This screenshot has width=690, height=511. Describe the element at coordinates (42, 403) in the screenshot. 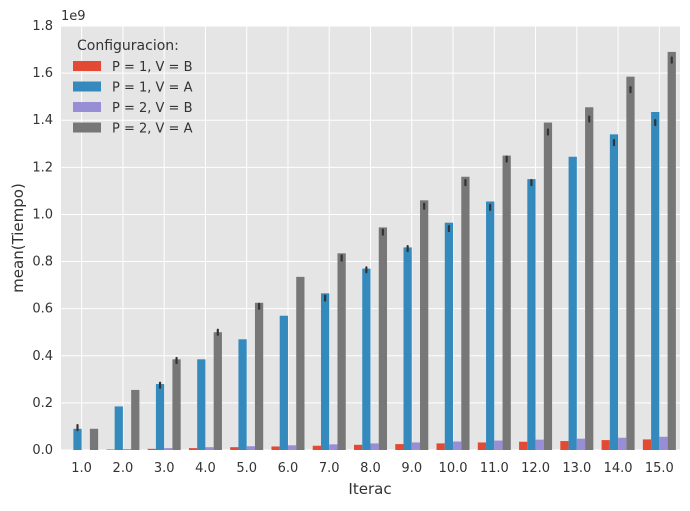

I see `y-tick-label: 0.2` at that location.